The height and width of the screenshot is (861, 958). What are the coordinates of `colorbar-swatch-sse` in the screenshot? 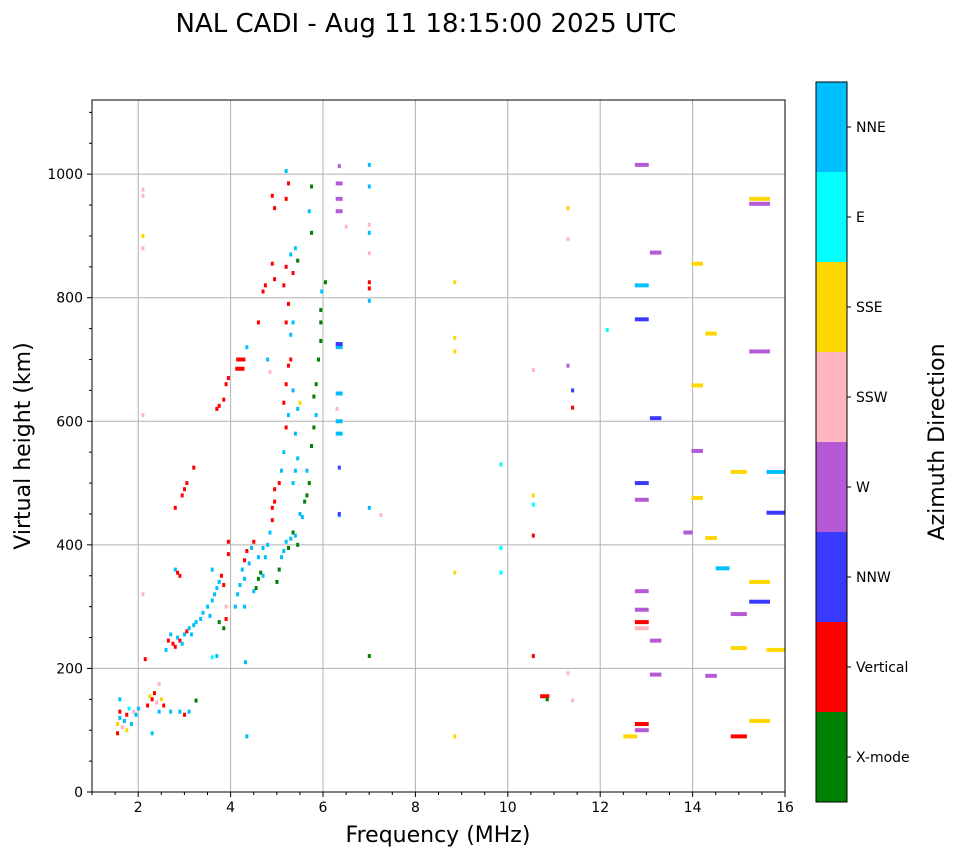 It's located at (831, 307).